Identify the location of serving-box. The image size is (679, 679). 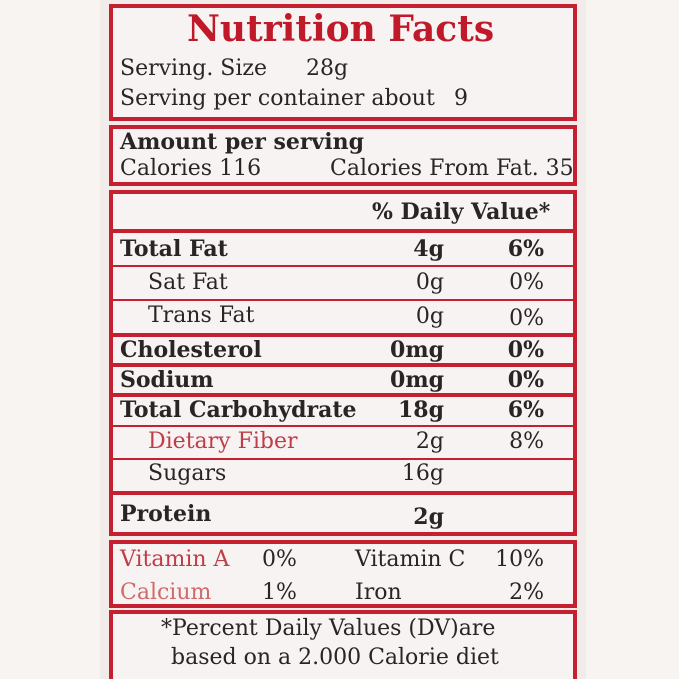
(343, 62).